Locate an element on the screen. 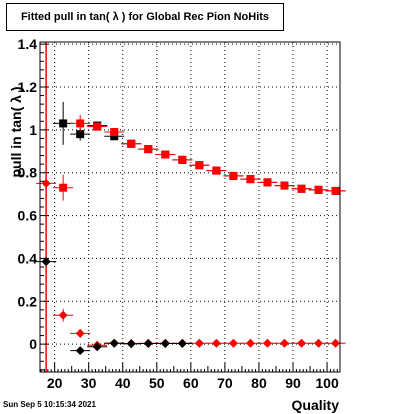 This screenshot has width=400, height=414. x-tick-label: 40 is located at coordinates (123, 383).